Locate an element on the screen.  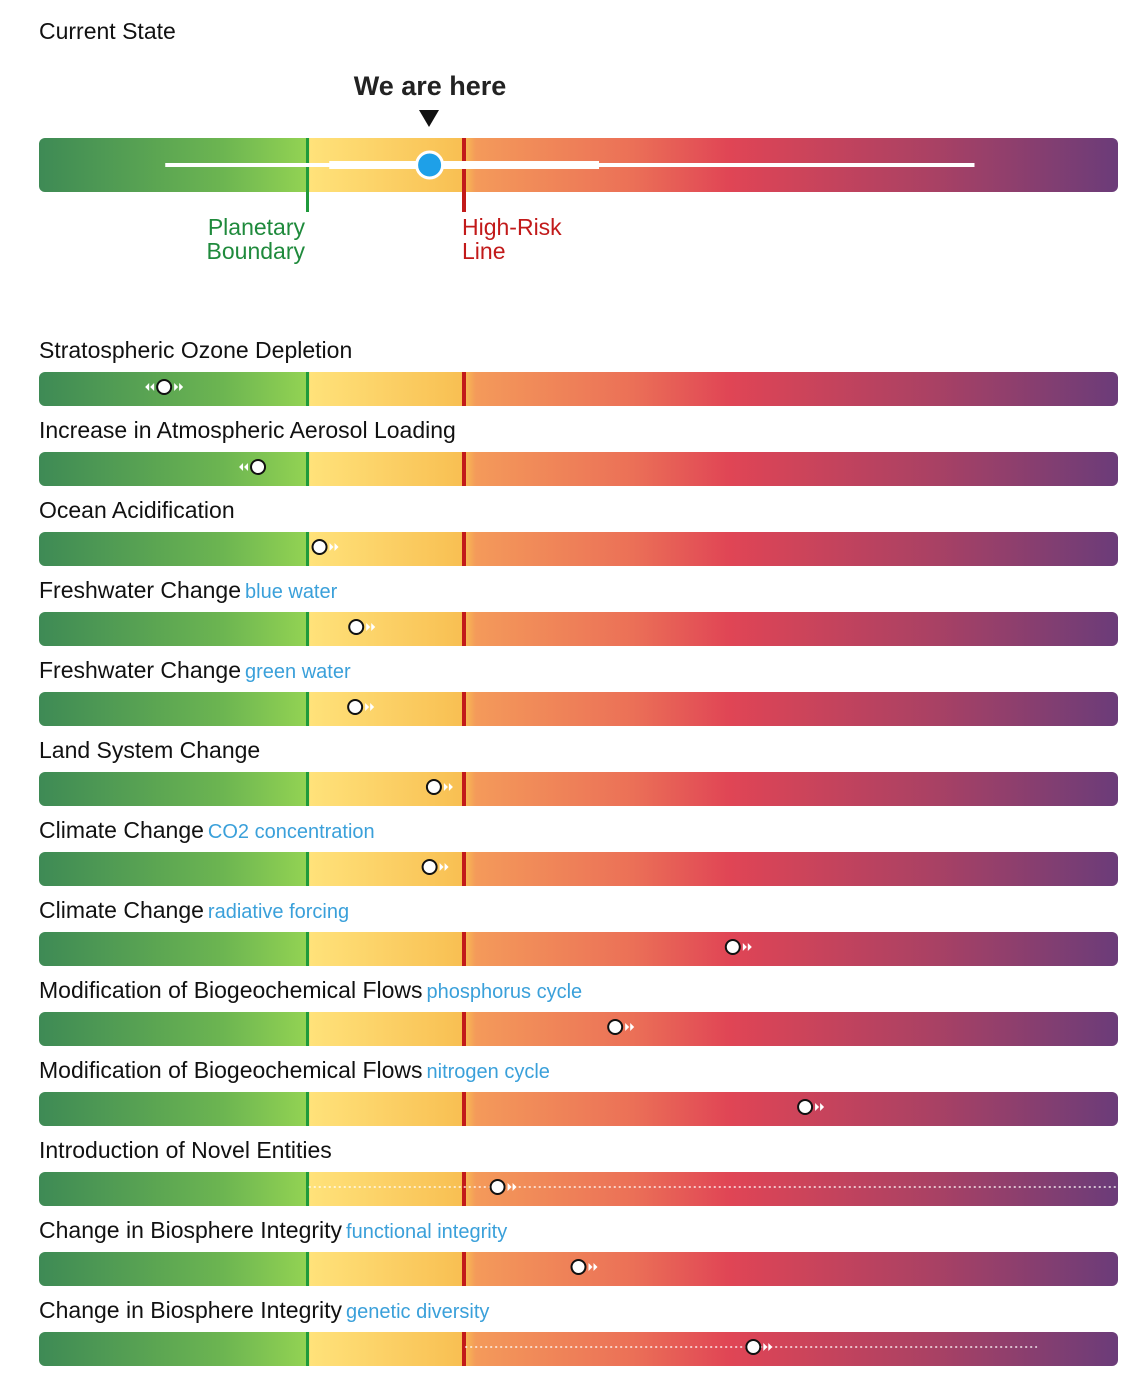
high-risk-label-line2: Line is located at coordinates (484, 251).